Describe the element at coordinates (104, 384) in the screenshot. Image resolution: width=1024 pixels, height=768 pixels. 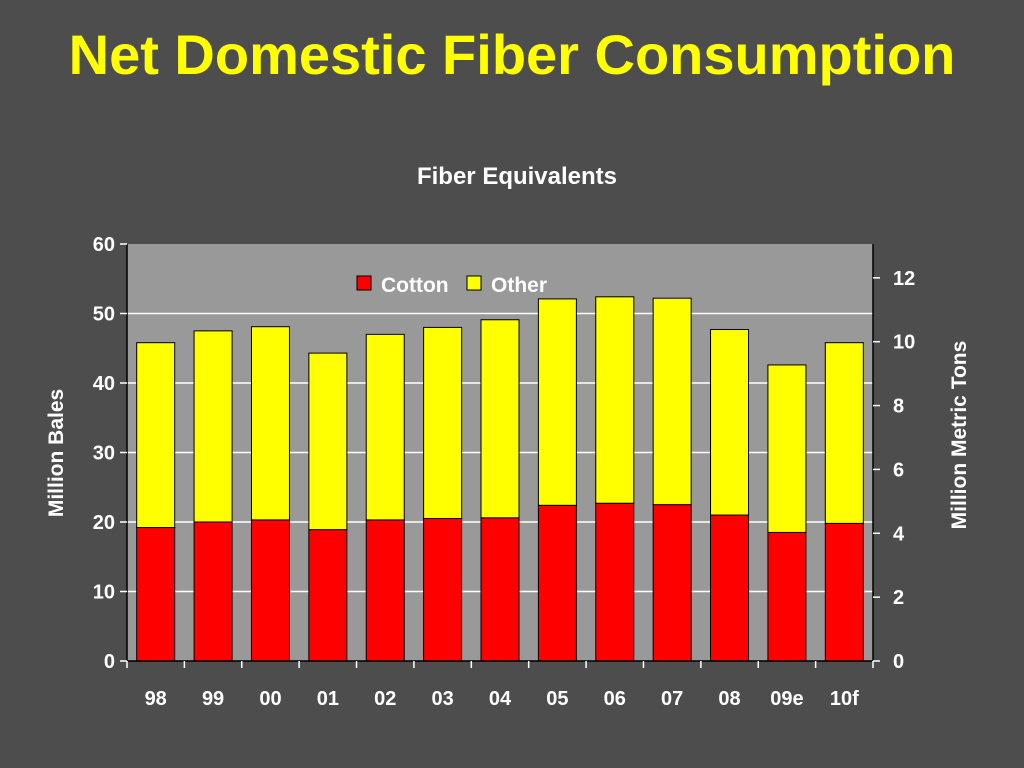
I see `y-tick-label: 40` at that location.